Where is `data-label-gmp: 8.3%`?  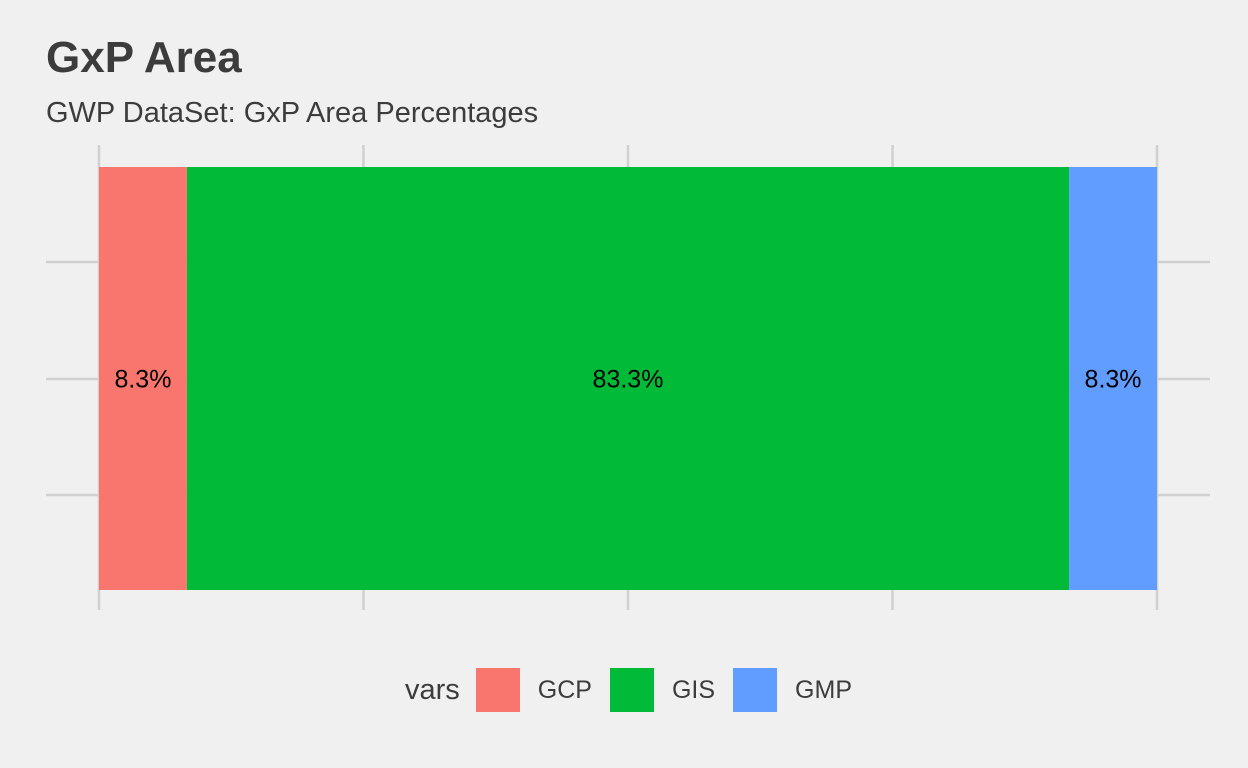
data-label-gmp: 8.3% is located at coordinates (1113, 380).